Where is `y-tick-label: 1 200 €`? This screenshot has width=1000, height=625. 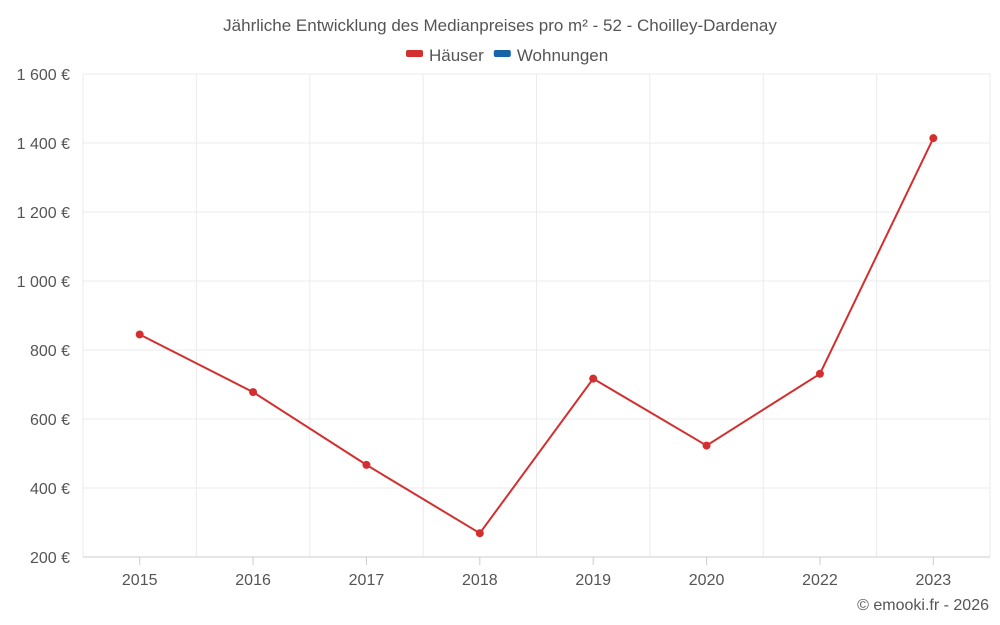 y-tick-label: 1 200 € is located at coordinates (43, 213).